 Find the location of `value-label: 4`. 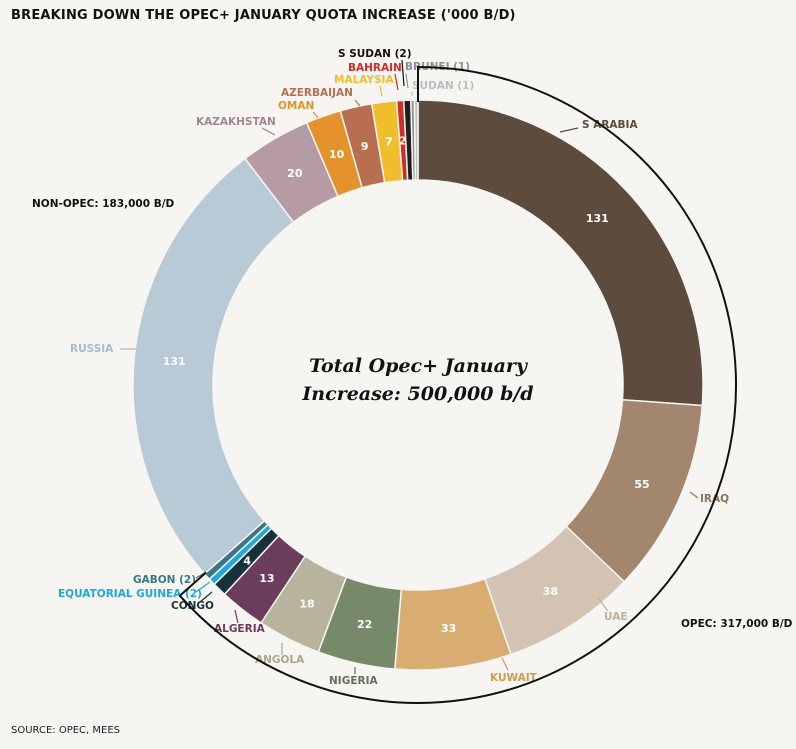

value-label: 4 is located at coordinates (247, 561).